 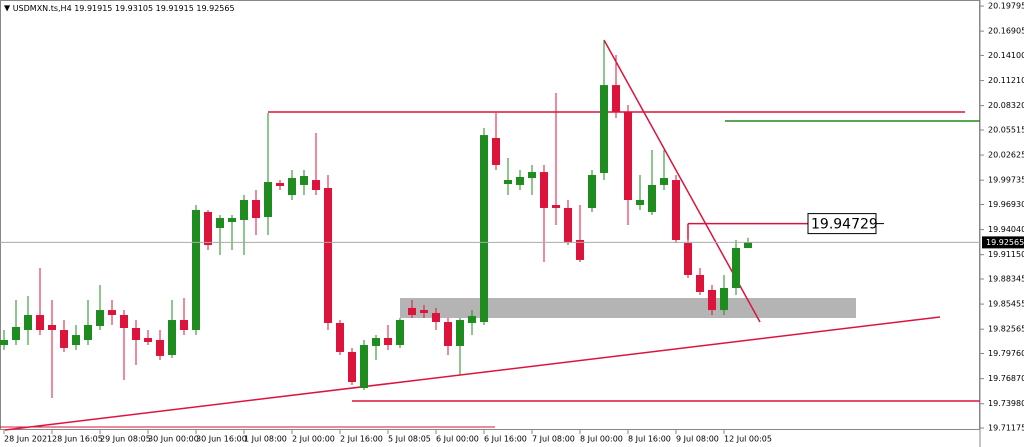 I want to click on y-tick-label: 20.11210, so click(x=1006, y=80).